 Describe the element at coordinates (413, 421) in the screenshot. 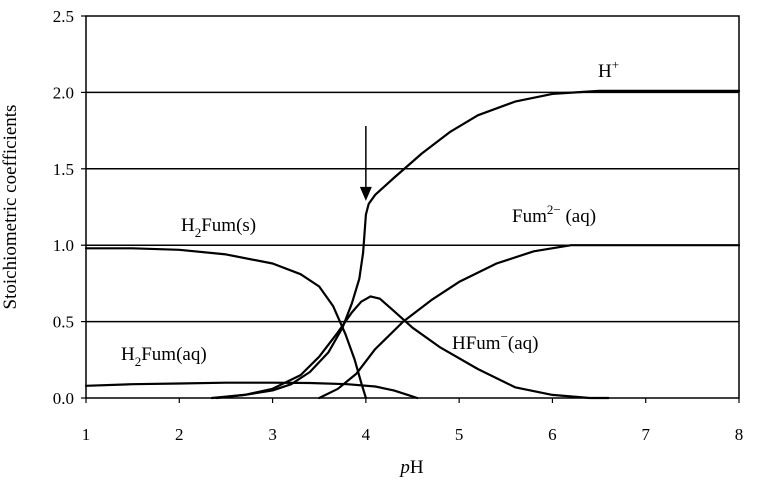

I see `x-tick-labels: 1 2 3 4 5 6 7 8` at that location.